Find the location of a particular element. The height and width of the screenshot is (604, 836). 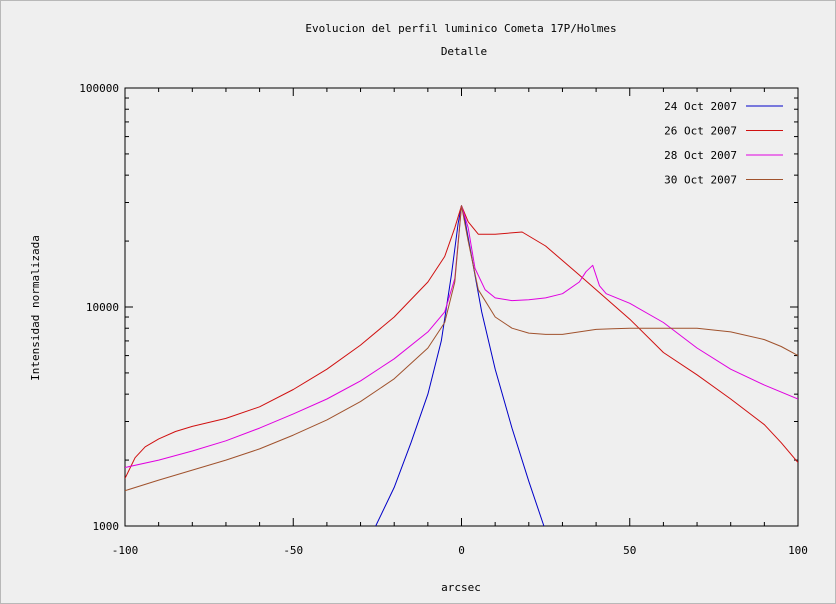

legend-label: 26 Oct 2007 is located at coordinates (700, 131).